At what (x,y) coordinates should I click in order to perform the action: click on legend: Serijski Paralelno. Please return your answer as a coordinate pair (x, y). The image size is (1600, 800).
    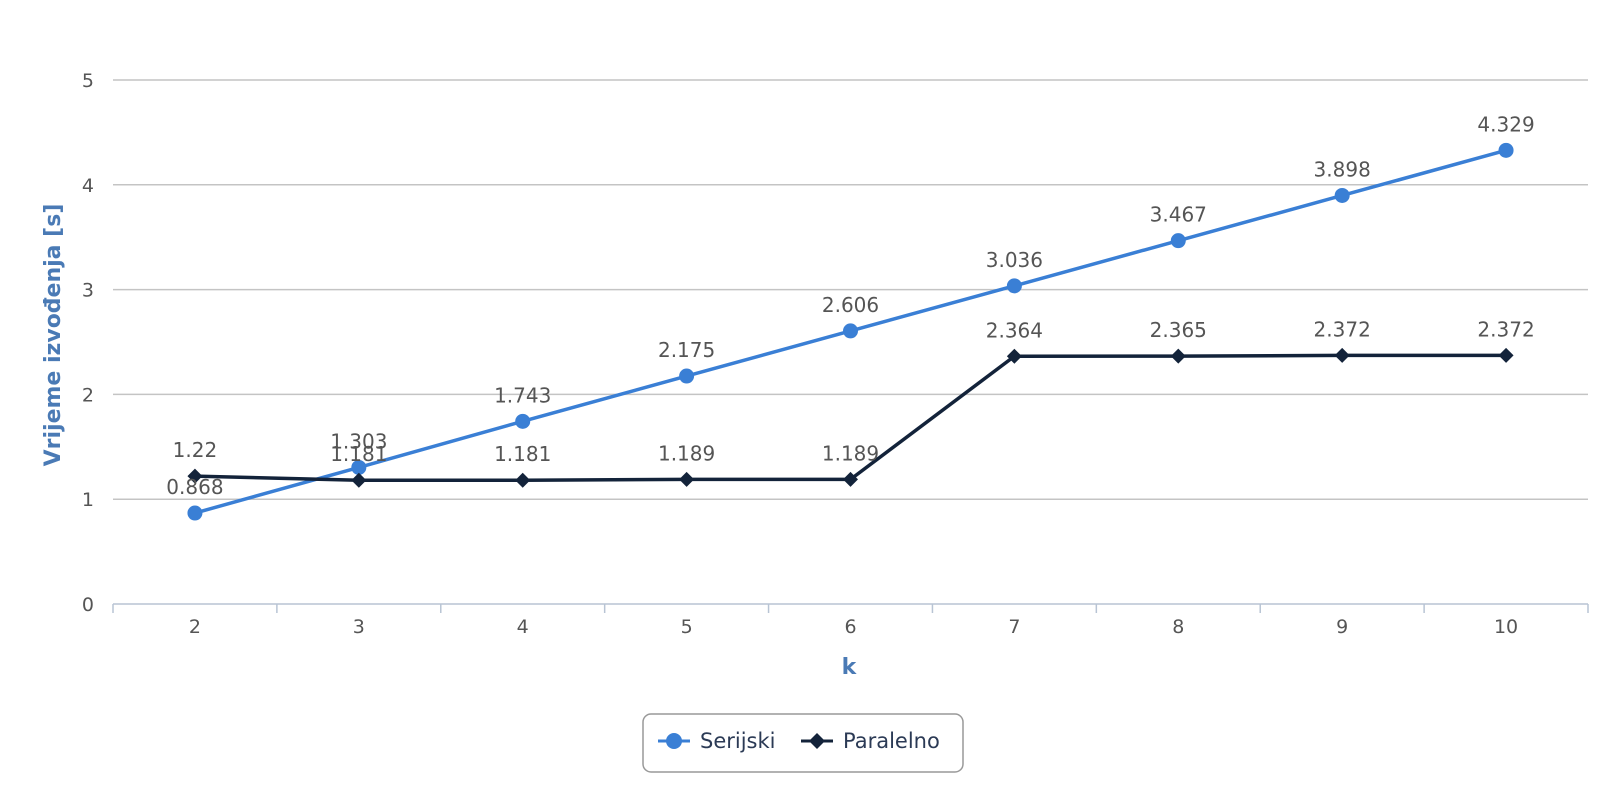
    Looking at the image, I should click on (803, 743).